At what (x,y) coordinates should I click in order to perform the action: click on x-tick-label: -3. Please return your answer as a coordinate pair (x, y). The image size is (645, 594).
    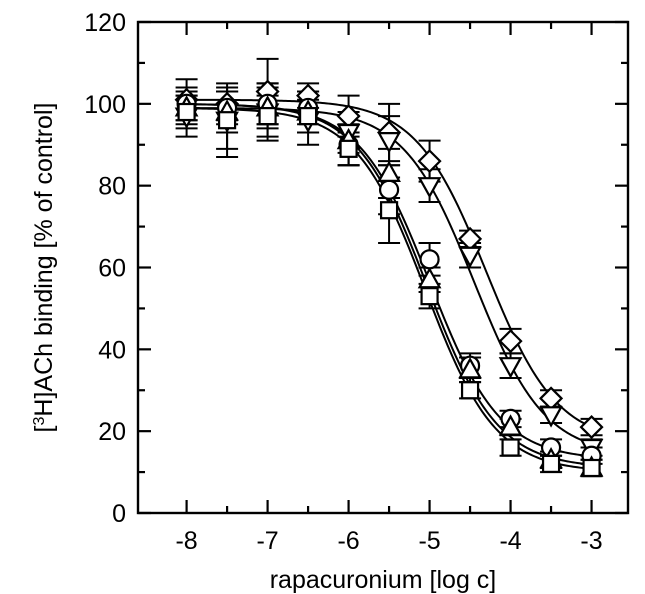
    Looking at the image, I should click on (591, 541).